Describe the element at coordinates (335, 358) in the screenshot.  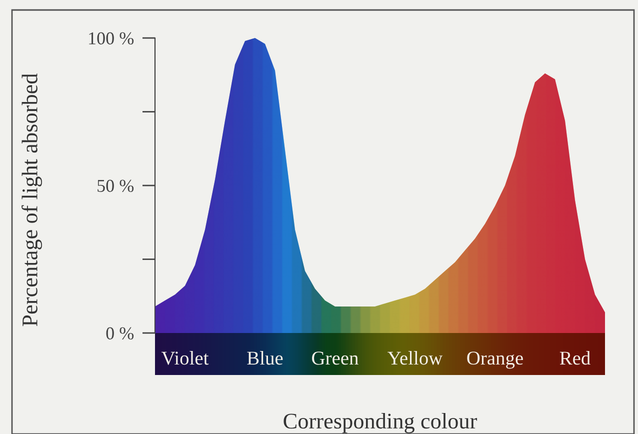
I see `x-tick-label: Green` at that location.